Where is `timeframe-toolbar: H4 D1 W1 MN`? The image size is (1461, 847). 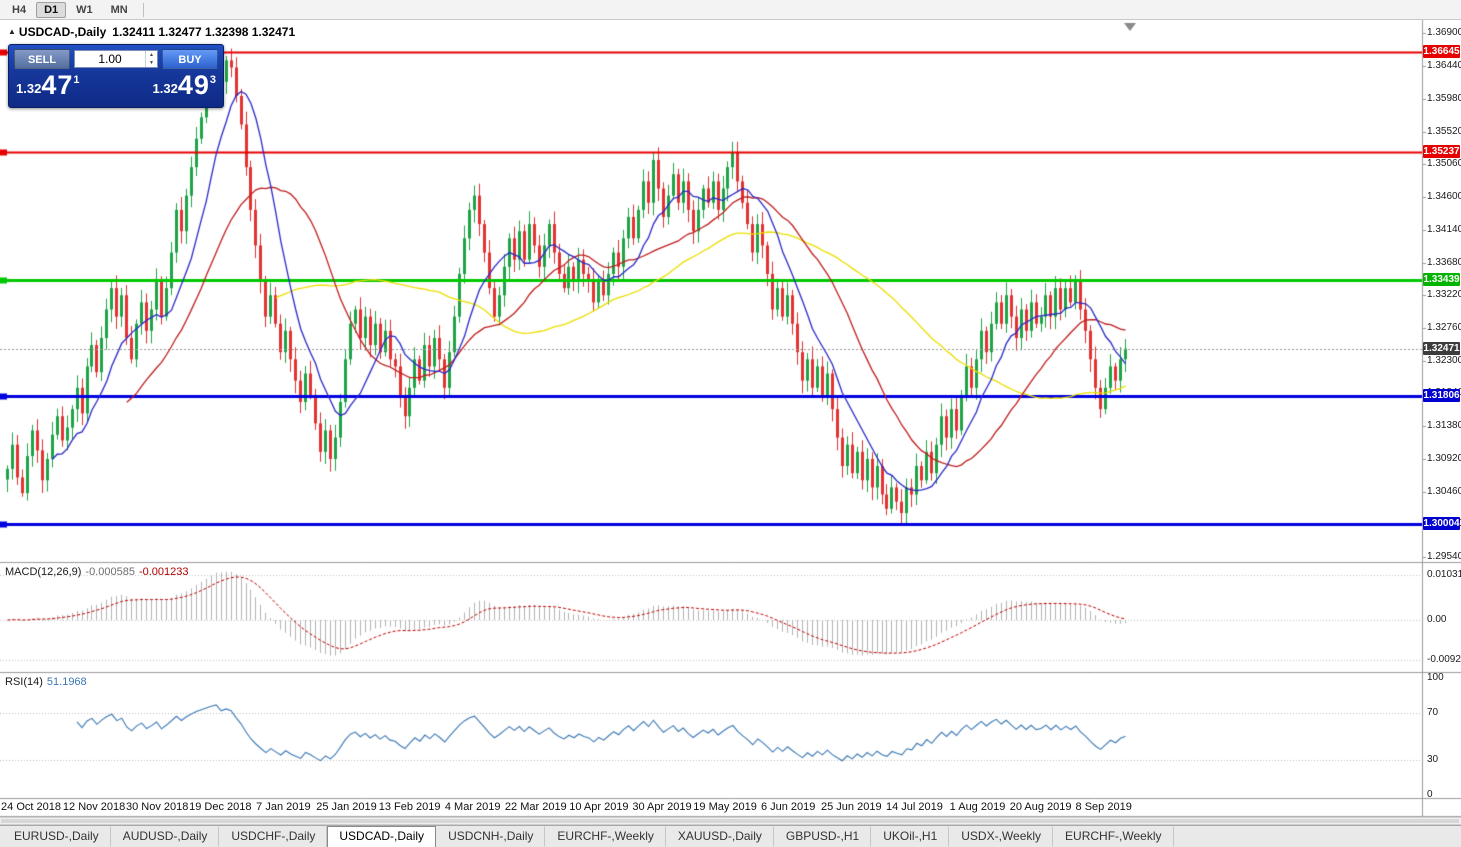 timeframe-toolbar: H4 D1 W1 MN is located at coordinates (730, 10).